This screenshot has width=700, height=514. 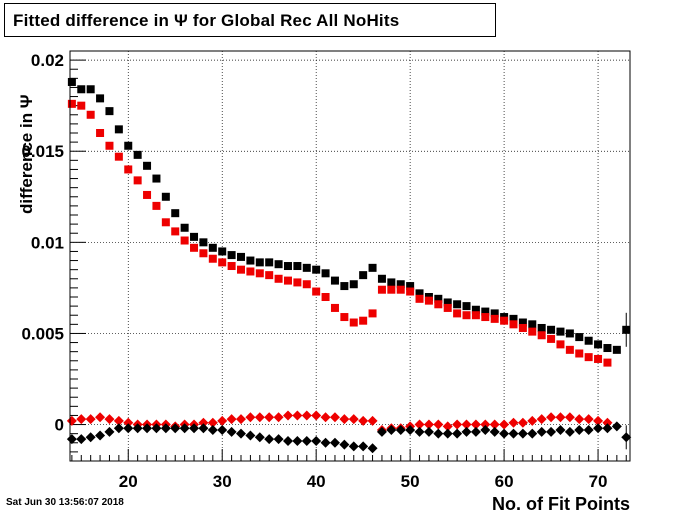 I want to click on x-tick-label: 60, so click(x=504, y=481).